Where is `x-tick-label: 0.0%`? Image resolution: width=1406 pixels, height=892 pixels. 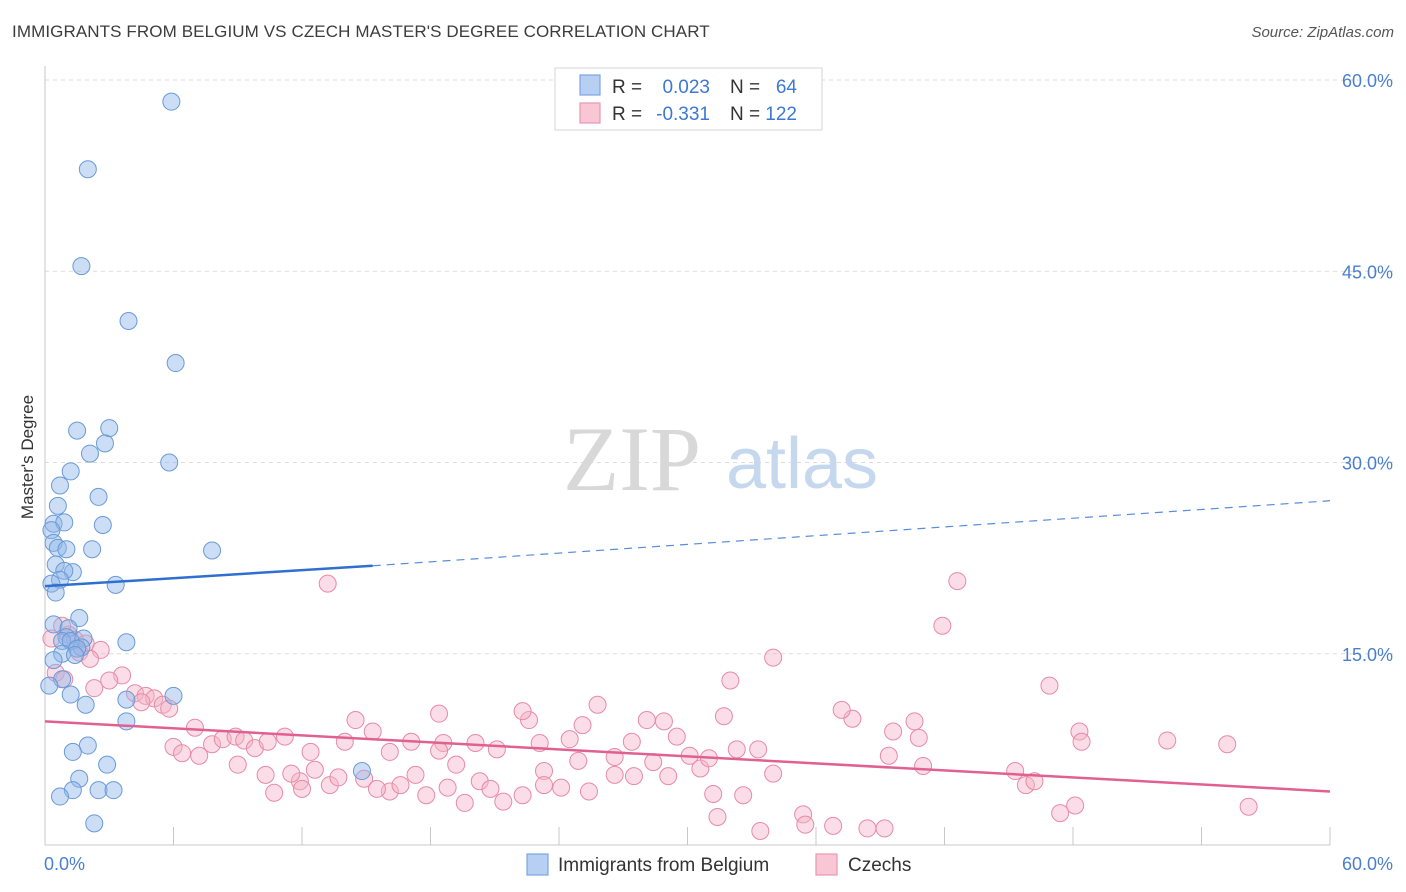
x-tick-label: 0.0% is located at coordinates (64, 864).